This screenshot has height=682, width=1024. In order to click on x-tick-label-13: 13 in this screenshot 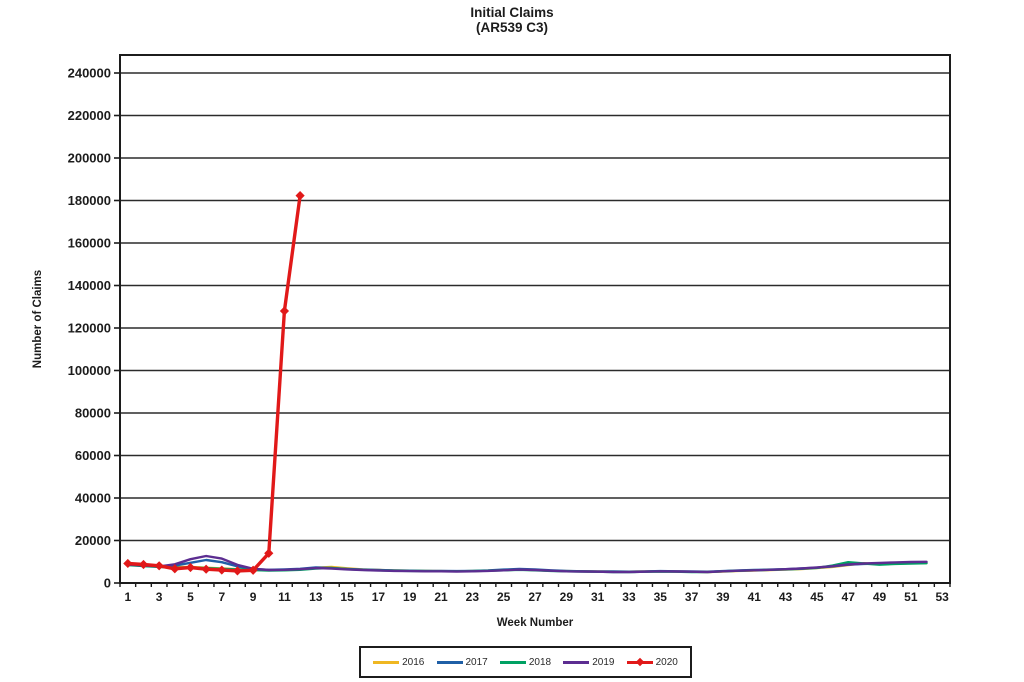, I will do `click(316, 597)`.